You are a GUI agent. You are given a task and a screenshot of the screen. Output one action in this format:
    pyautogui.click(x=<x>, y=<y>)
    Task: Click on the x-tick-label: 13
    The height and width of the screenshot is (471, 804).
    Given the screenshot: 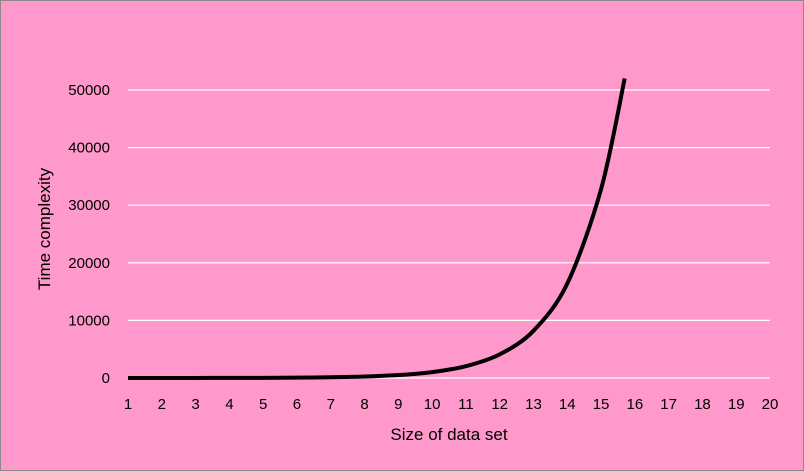 What is the action you would take?
    pyautogui.click(x=533, y=404)
    